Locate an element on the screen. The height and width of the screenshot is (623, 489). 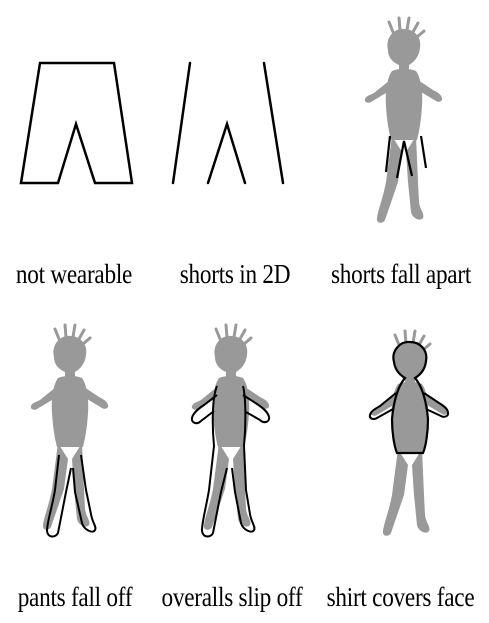
caption-shorts-2d: shorts in 2D is located at coordinates (235, 274).